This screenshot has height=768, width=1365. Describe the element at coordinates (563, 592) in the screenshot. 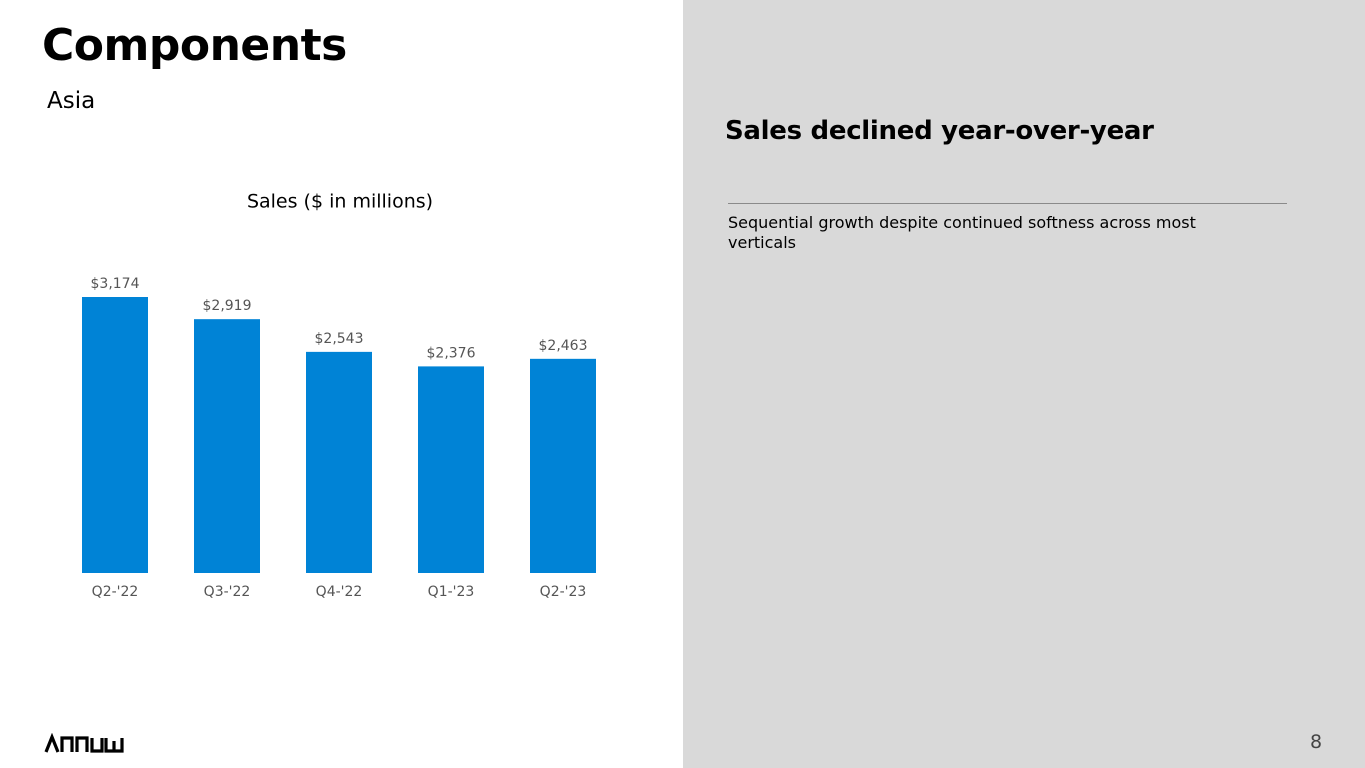

I see `x-tick-label: Q2-'23` at that location.